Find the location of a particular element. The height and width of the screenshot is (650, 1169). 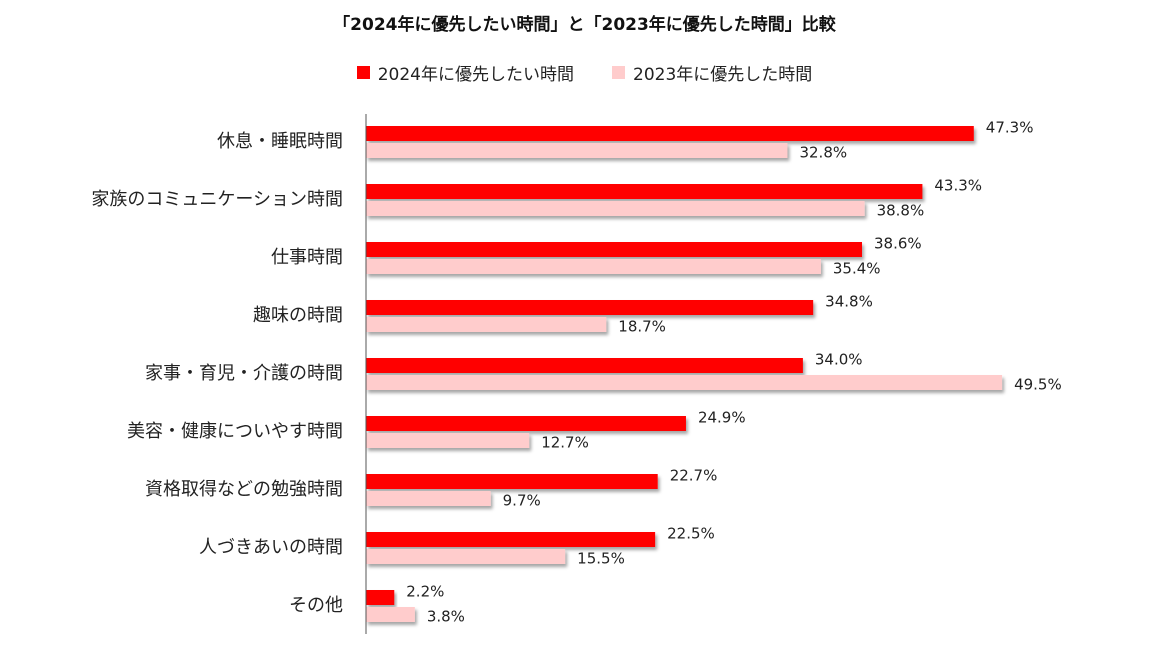

data-label-2024: 22.7% is located at coordinates (694, 476).